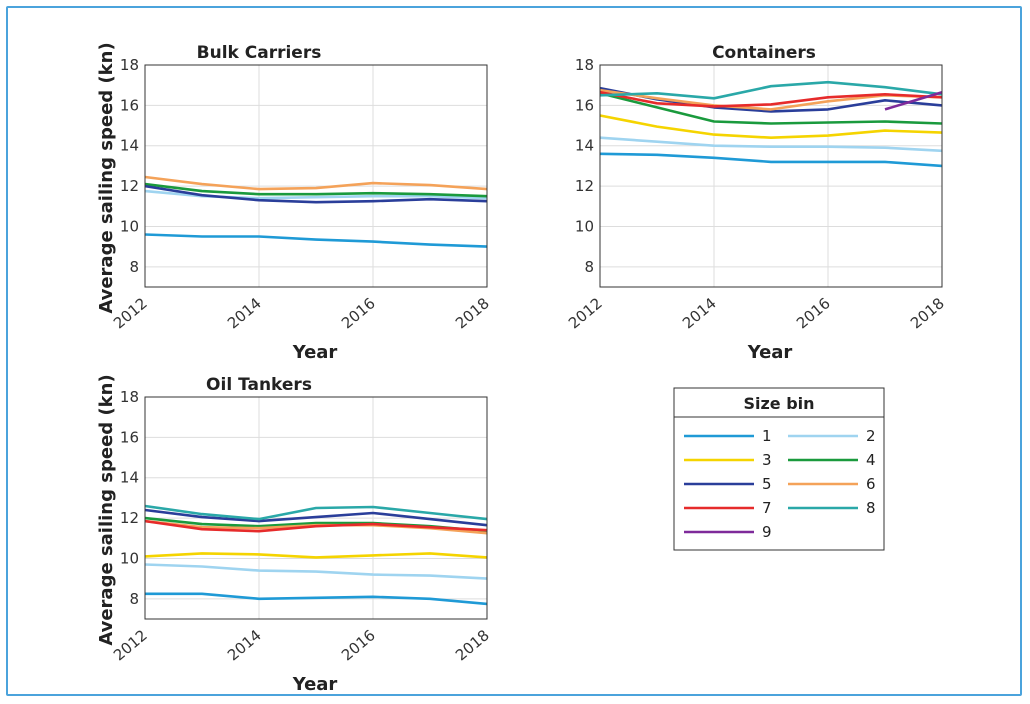  What do you see at coordinates (832, 508) in the screenshot?
I see `legend-item-8: 8` at bounding box center [832, 508].